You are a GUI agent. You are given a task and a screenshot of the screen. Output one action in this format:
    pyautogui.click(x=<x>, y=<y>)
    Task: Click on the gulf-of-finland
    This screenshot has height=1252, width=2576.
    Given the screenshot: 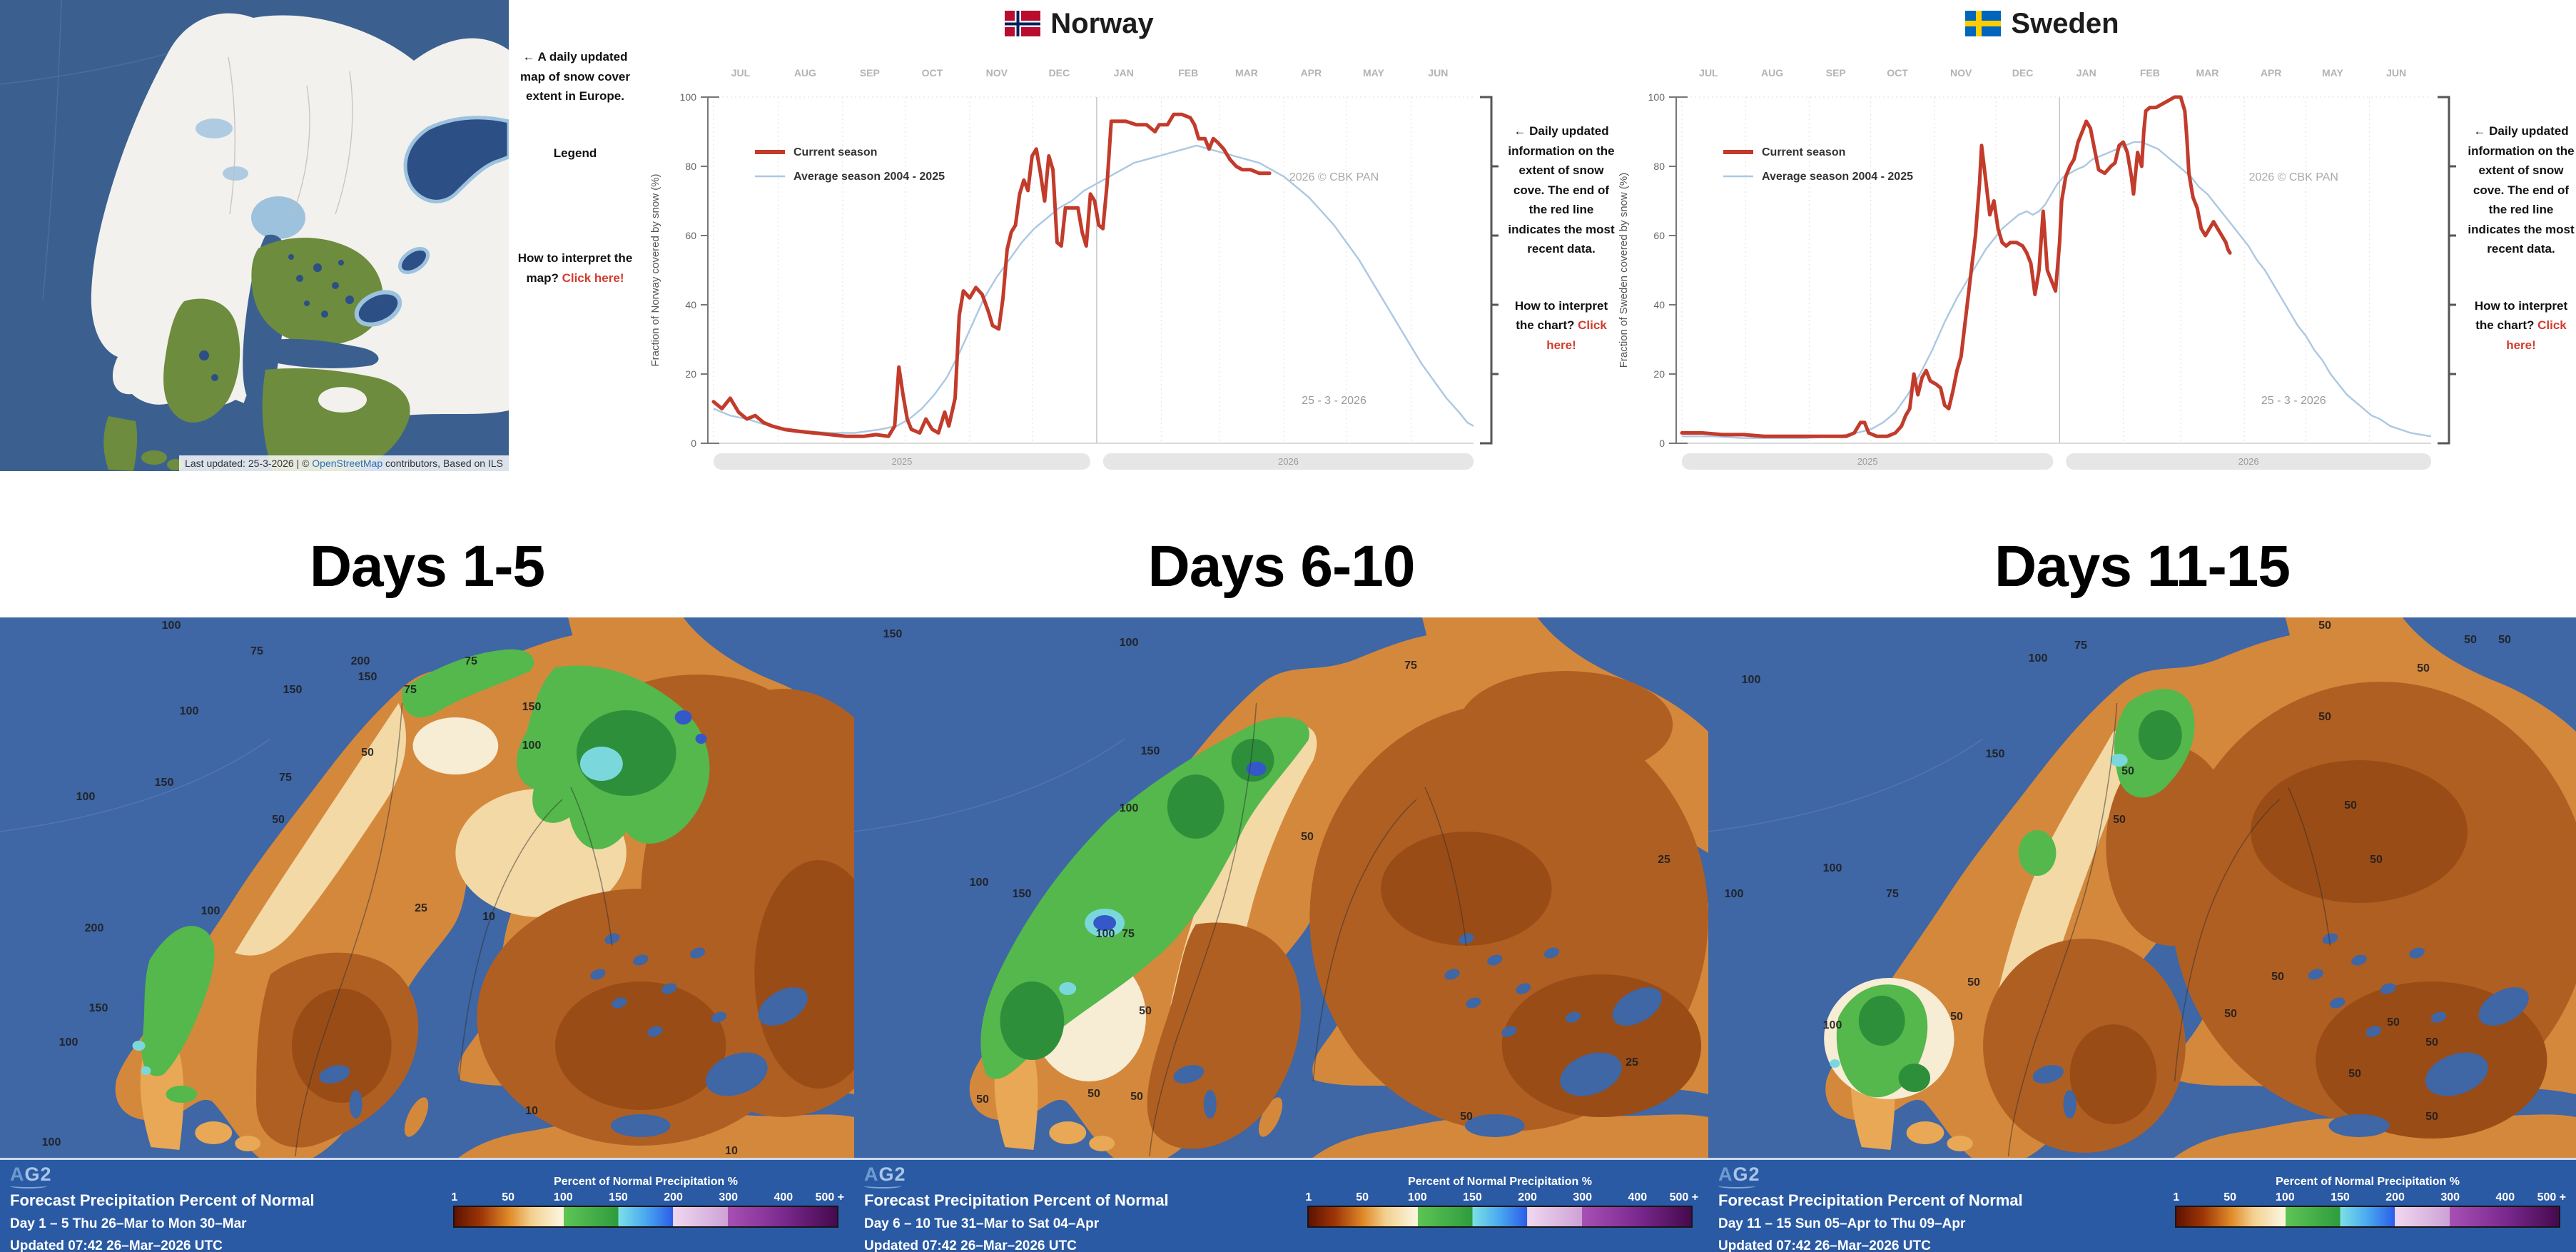 What is the action you would take?
    pyautogui.click(x=315, y=353)
    